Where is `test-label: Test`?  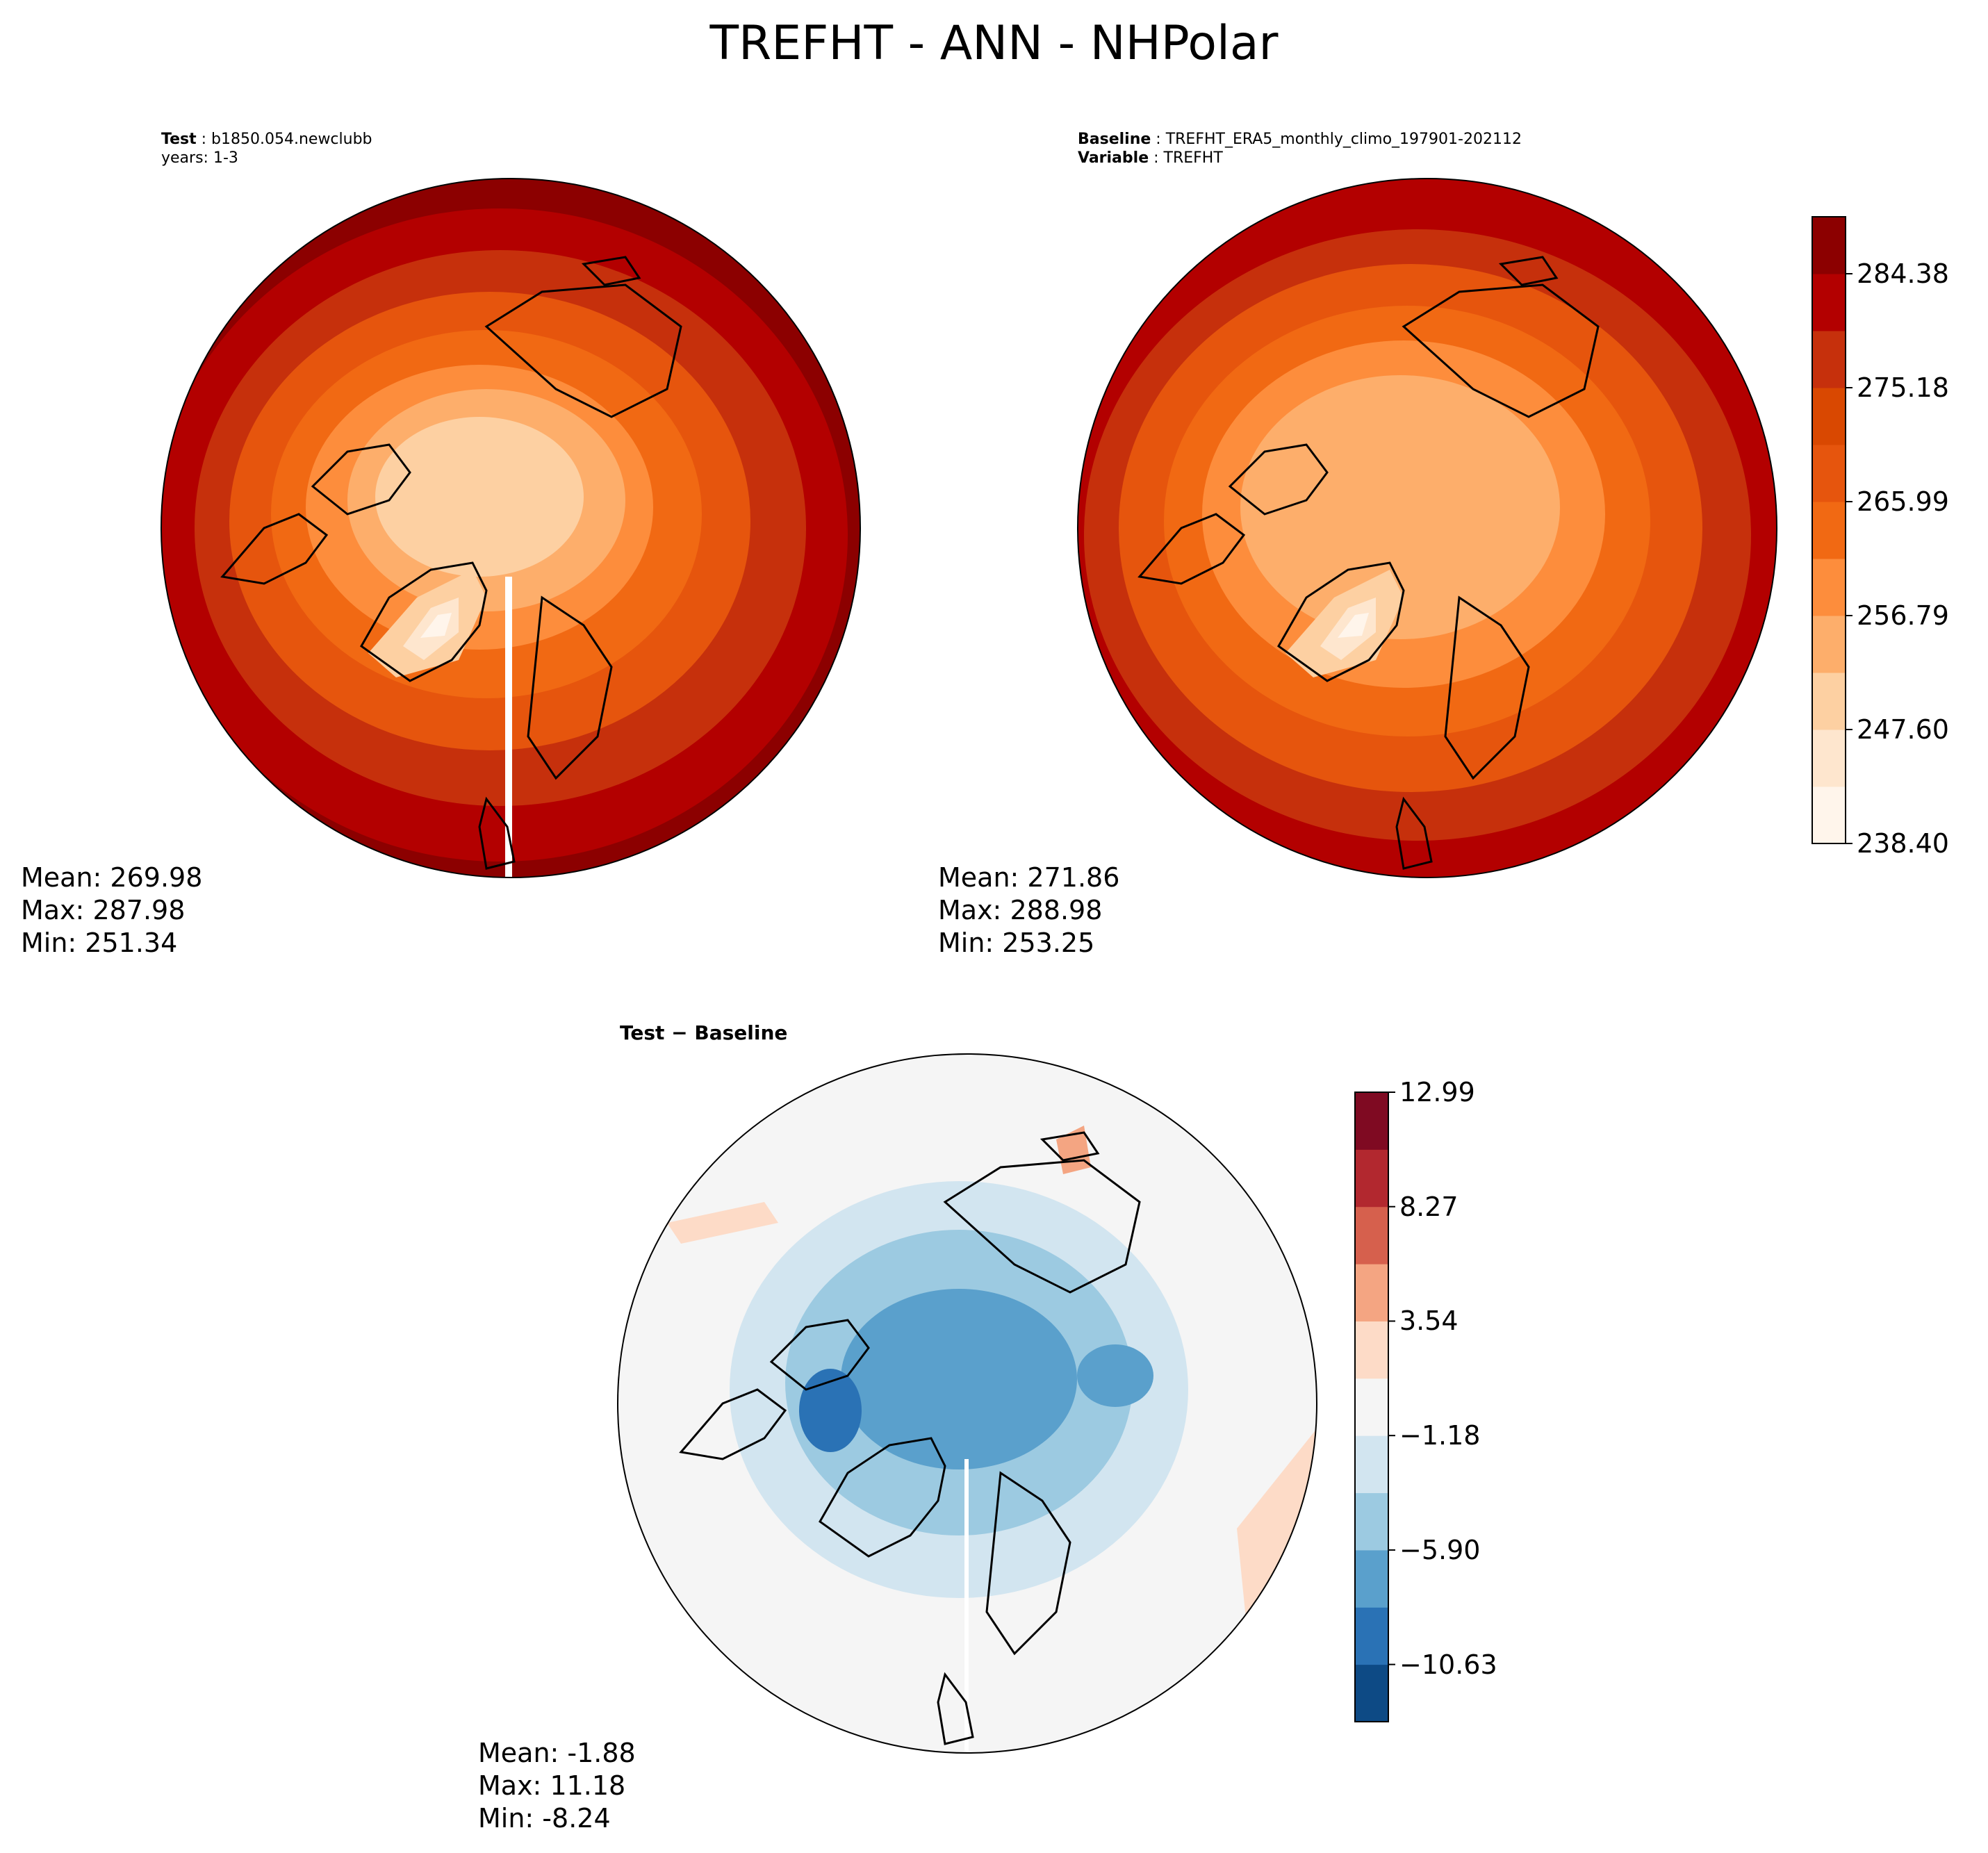
test-label: Test is located at coordinates (179, 139).